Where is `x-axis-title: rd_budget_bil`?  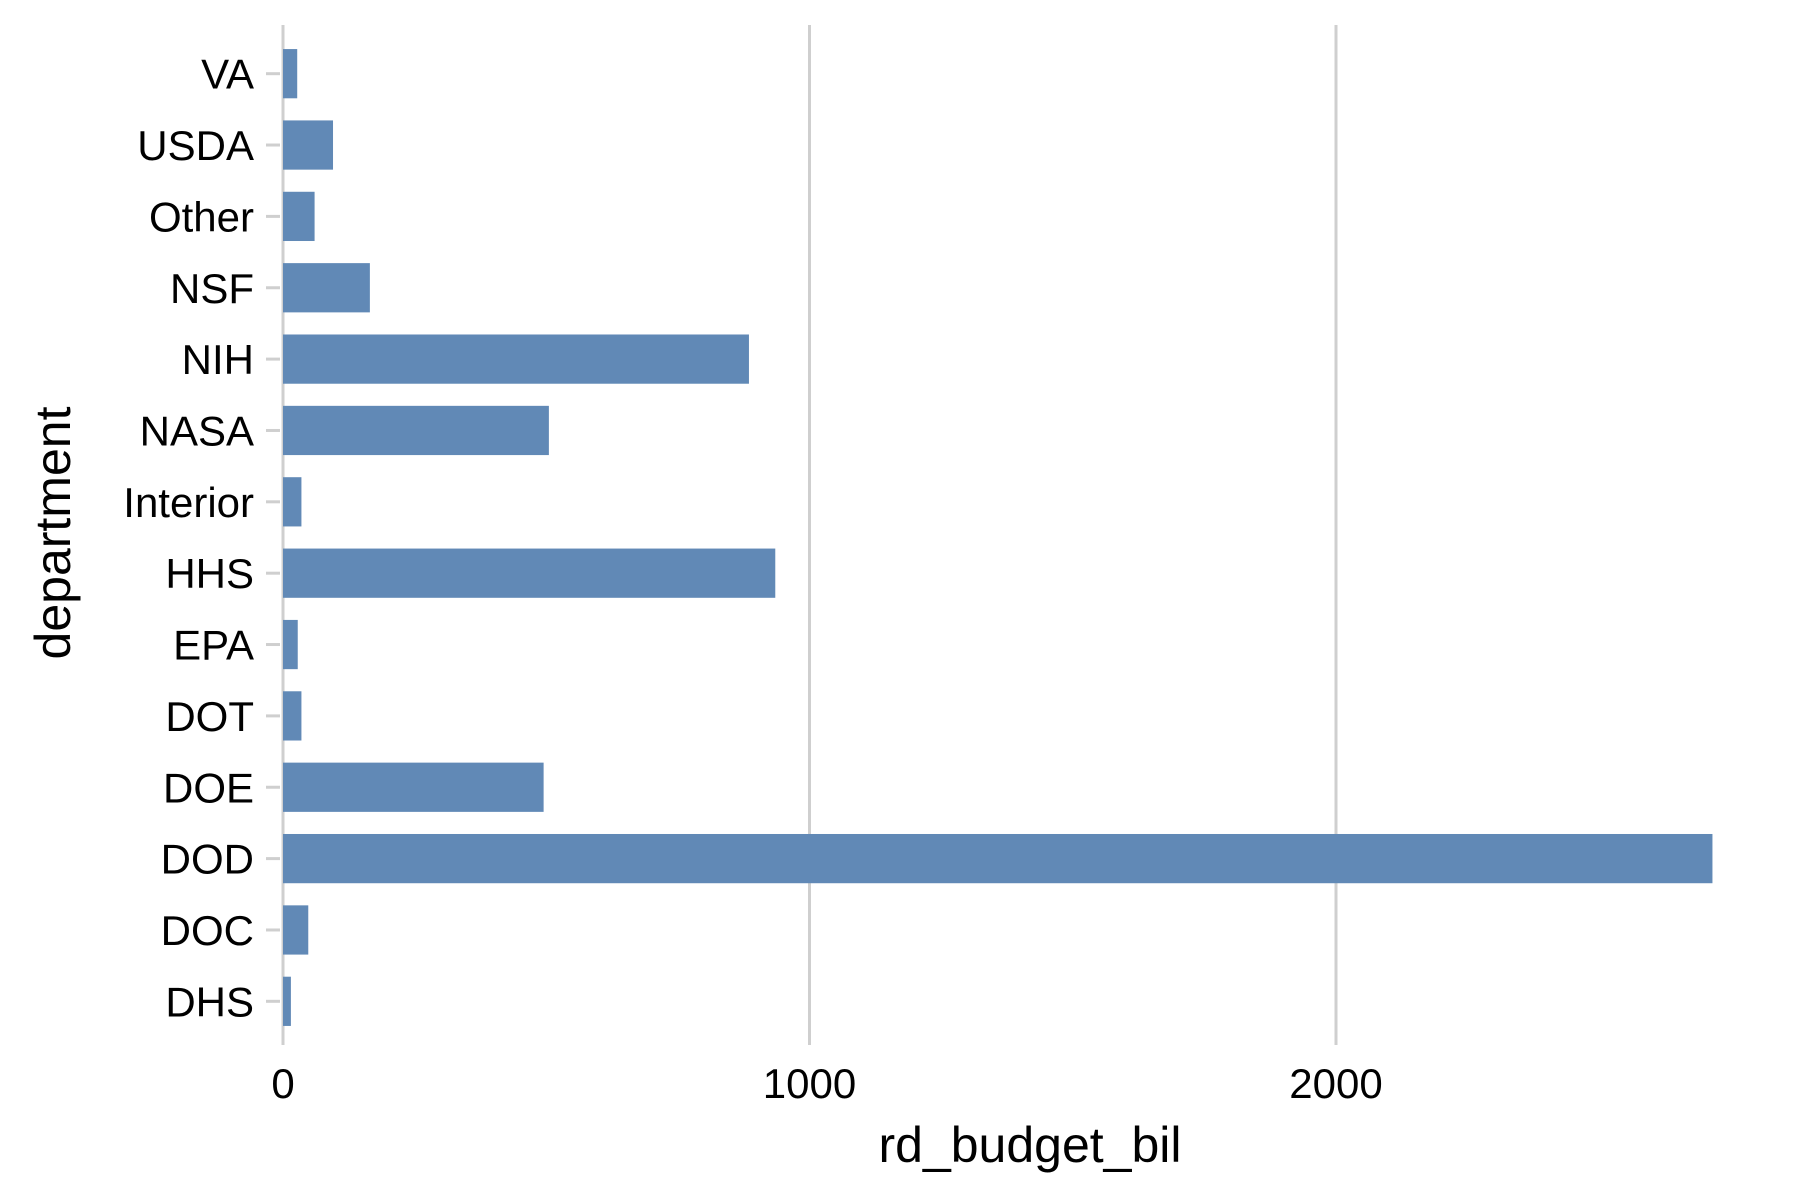 x-axis-title: rd_budget_bil is located at coordinates (1029, 1145).